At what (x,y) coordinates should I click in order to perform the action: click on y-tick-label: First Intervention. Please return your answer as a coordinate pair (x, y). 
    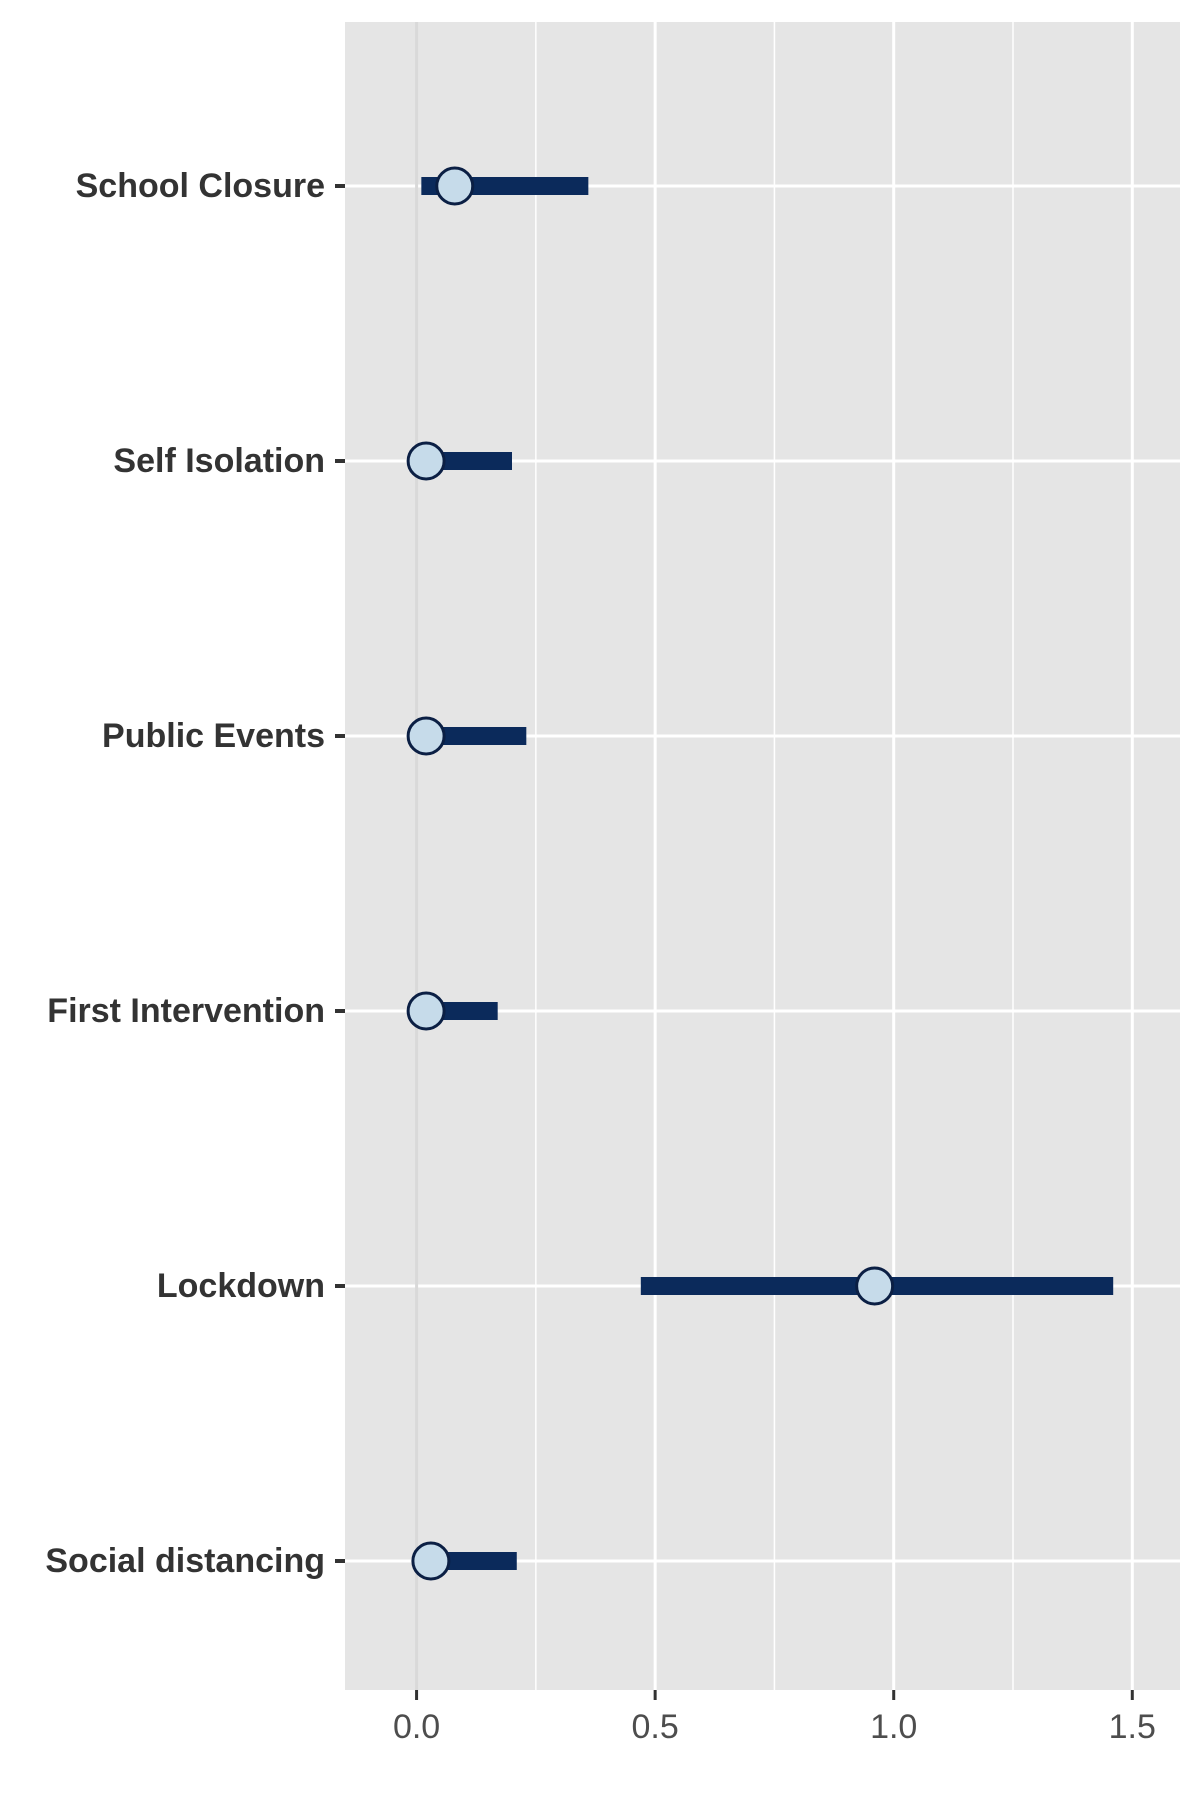
    Looking at the image, I should click on (186, 1011).